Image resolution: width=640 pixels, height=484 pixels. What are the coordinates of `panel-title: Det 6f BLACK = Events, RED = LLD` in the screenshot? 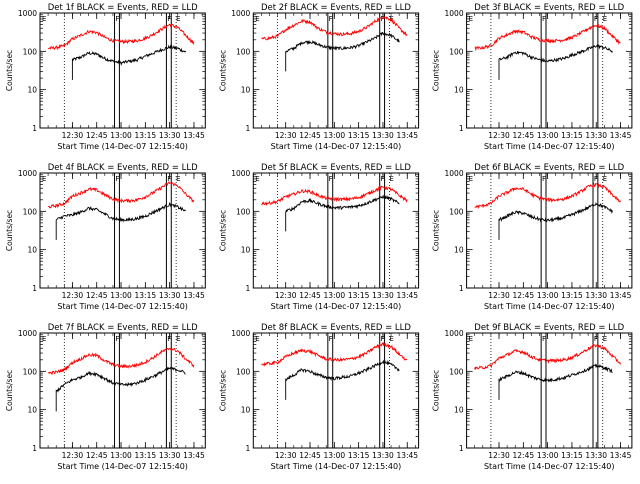 It's located at (549, 168).